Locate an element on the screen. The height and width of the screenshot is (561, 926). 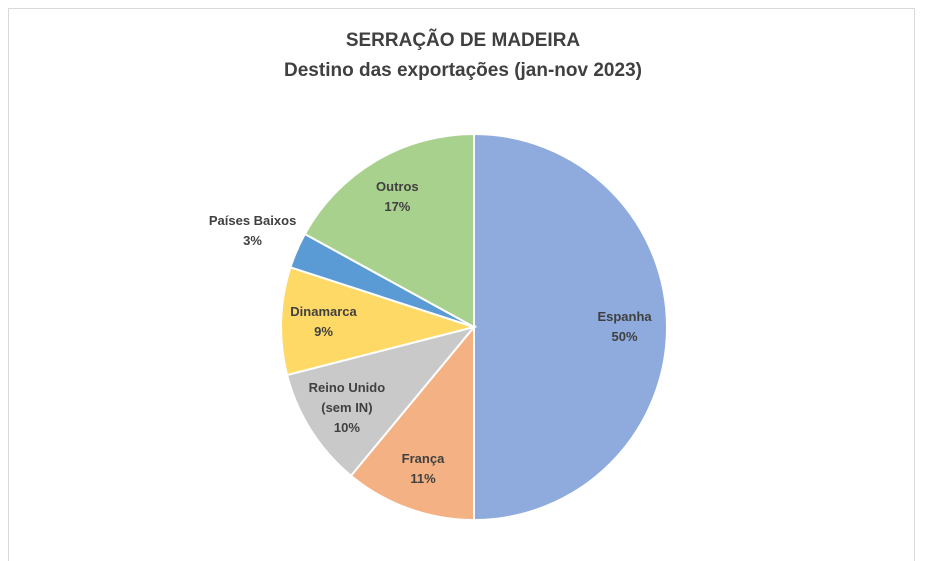
slice-category: Países Baixos is located at coordinates (252, 221).